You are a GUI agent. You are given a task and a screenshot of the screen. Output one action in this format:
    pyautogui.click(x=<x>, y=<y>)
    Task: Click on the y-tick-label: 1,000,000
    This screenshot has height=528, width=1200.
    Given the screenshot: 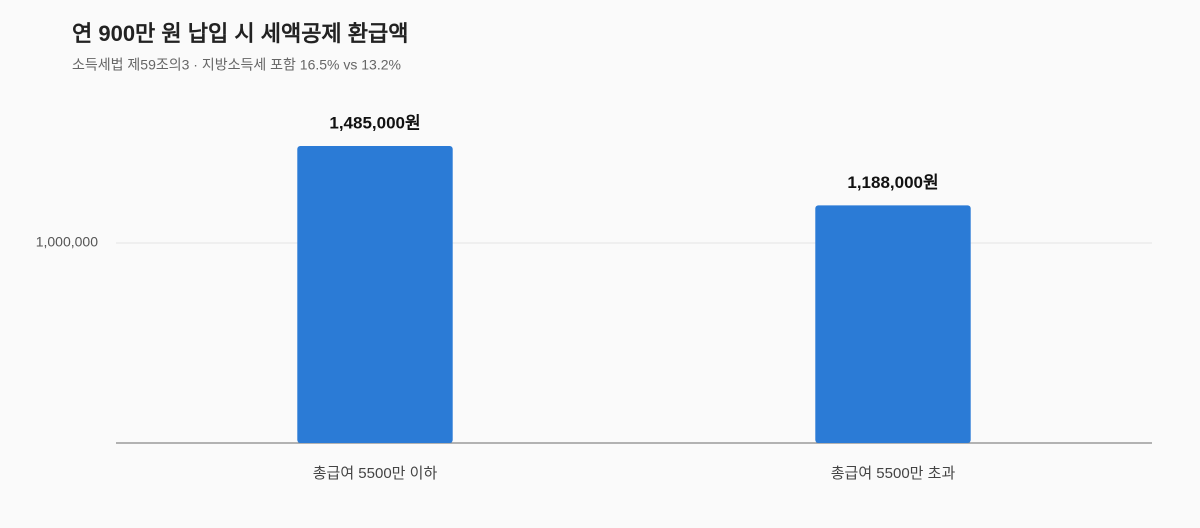 What is the action you would take?
    pyautogui.click(x=67, y=242)
    